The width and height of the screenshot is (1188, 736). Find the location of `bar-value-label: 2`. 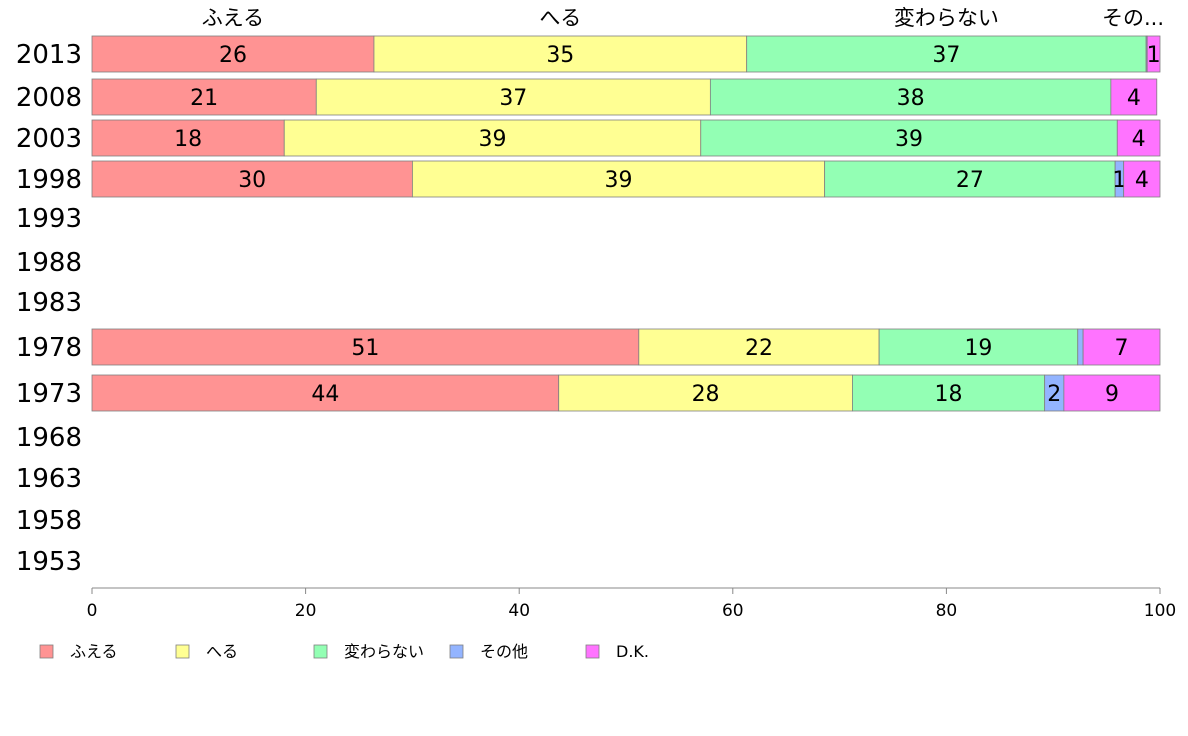

bar-value-label: 2 is located at coordinates (1054, 394).